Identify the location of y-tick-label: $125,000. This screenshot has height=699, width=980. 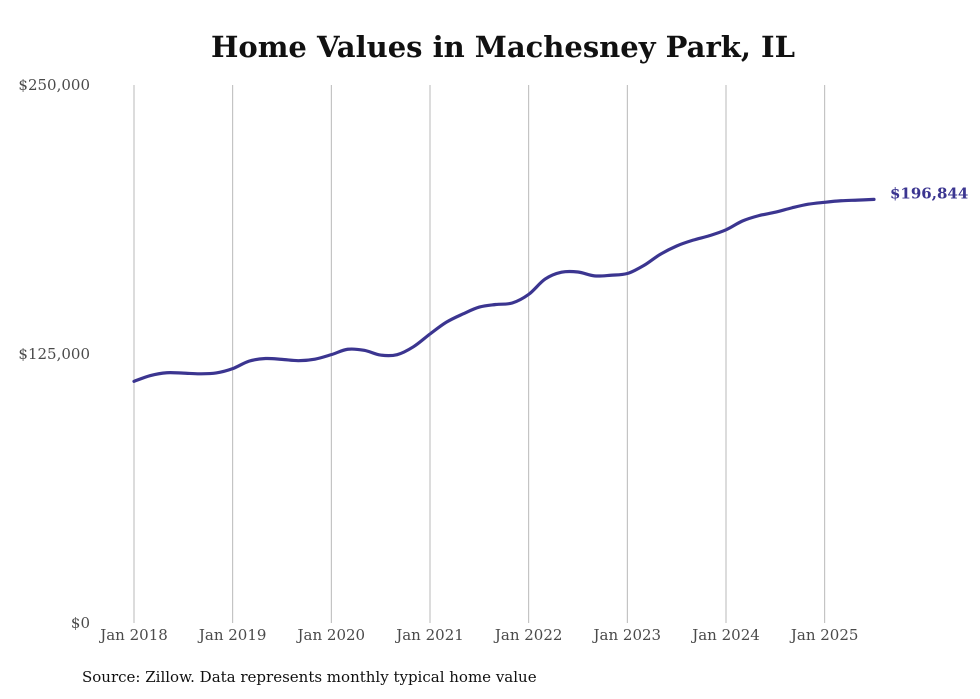
(54, 354).